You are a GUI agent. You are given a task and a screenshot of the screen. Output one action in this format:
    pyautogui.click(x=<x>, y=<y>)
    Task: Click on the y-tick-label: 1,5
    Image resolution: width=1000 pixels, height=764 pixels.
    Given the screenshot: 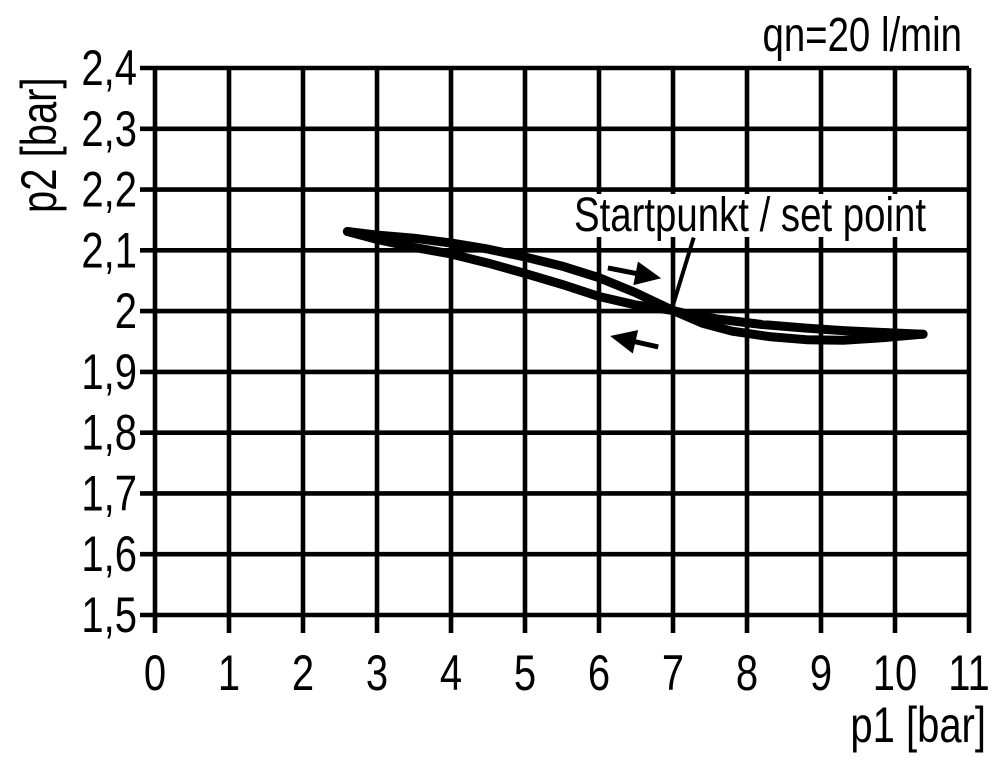 What is the action you would take?
    pyautogui.click(x=109, y=615)
    